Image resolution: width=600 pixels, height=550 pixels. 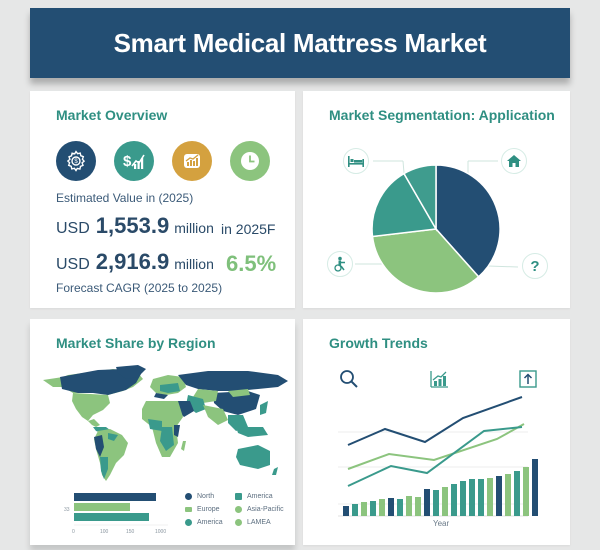 What do you see at coordinates (125, 198) in the screenshot?
I see `estimated-value-label: Estimated Value in (2025)` at bounding box center [125, 198].